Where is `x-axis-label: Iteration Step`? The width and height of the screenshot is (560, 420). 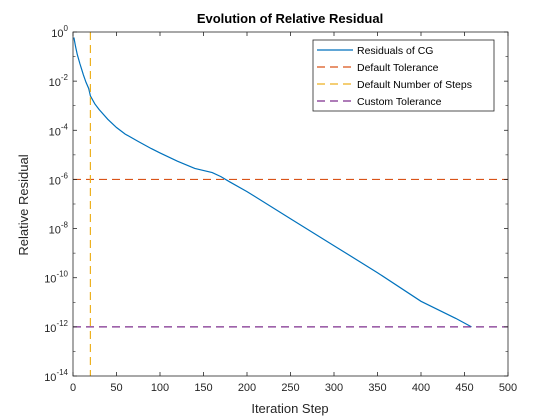 x-axis-label: Iteration Step is located at coordinates (289, 408).